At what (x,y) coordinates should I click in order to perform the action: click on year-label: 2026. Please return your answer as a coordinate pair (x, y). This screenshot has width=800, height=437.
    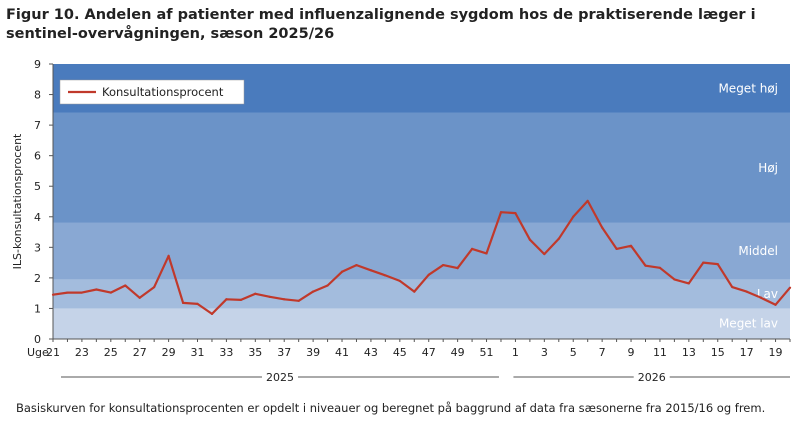
    Looking at the image, I should click on (652, 377).